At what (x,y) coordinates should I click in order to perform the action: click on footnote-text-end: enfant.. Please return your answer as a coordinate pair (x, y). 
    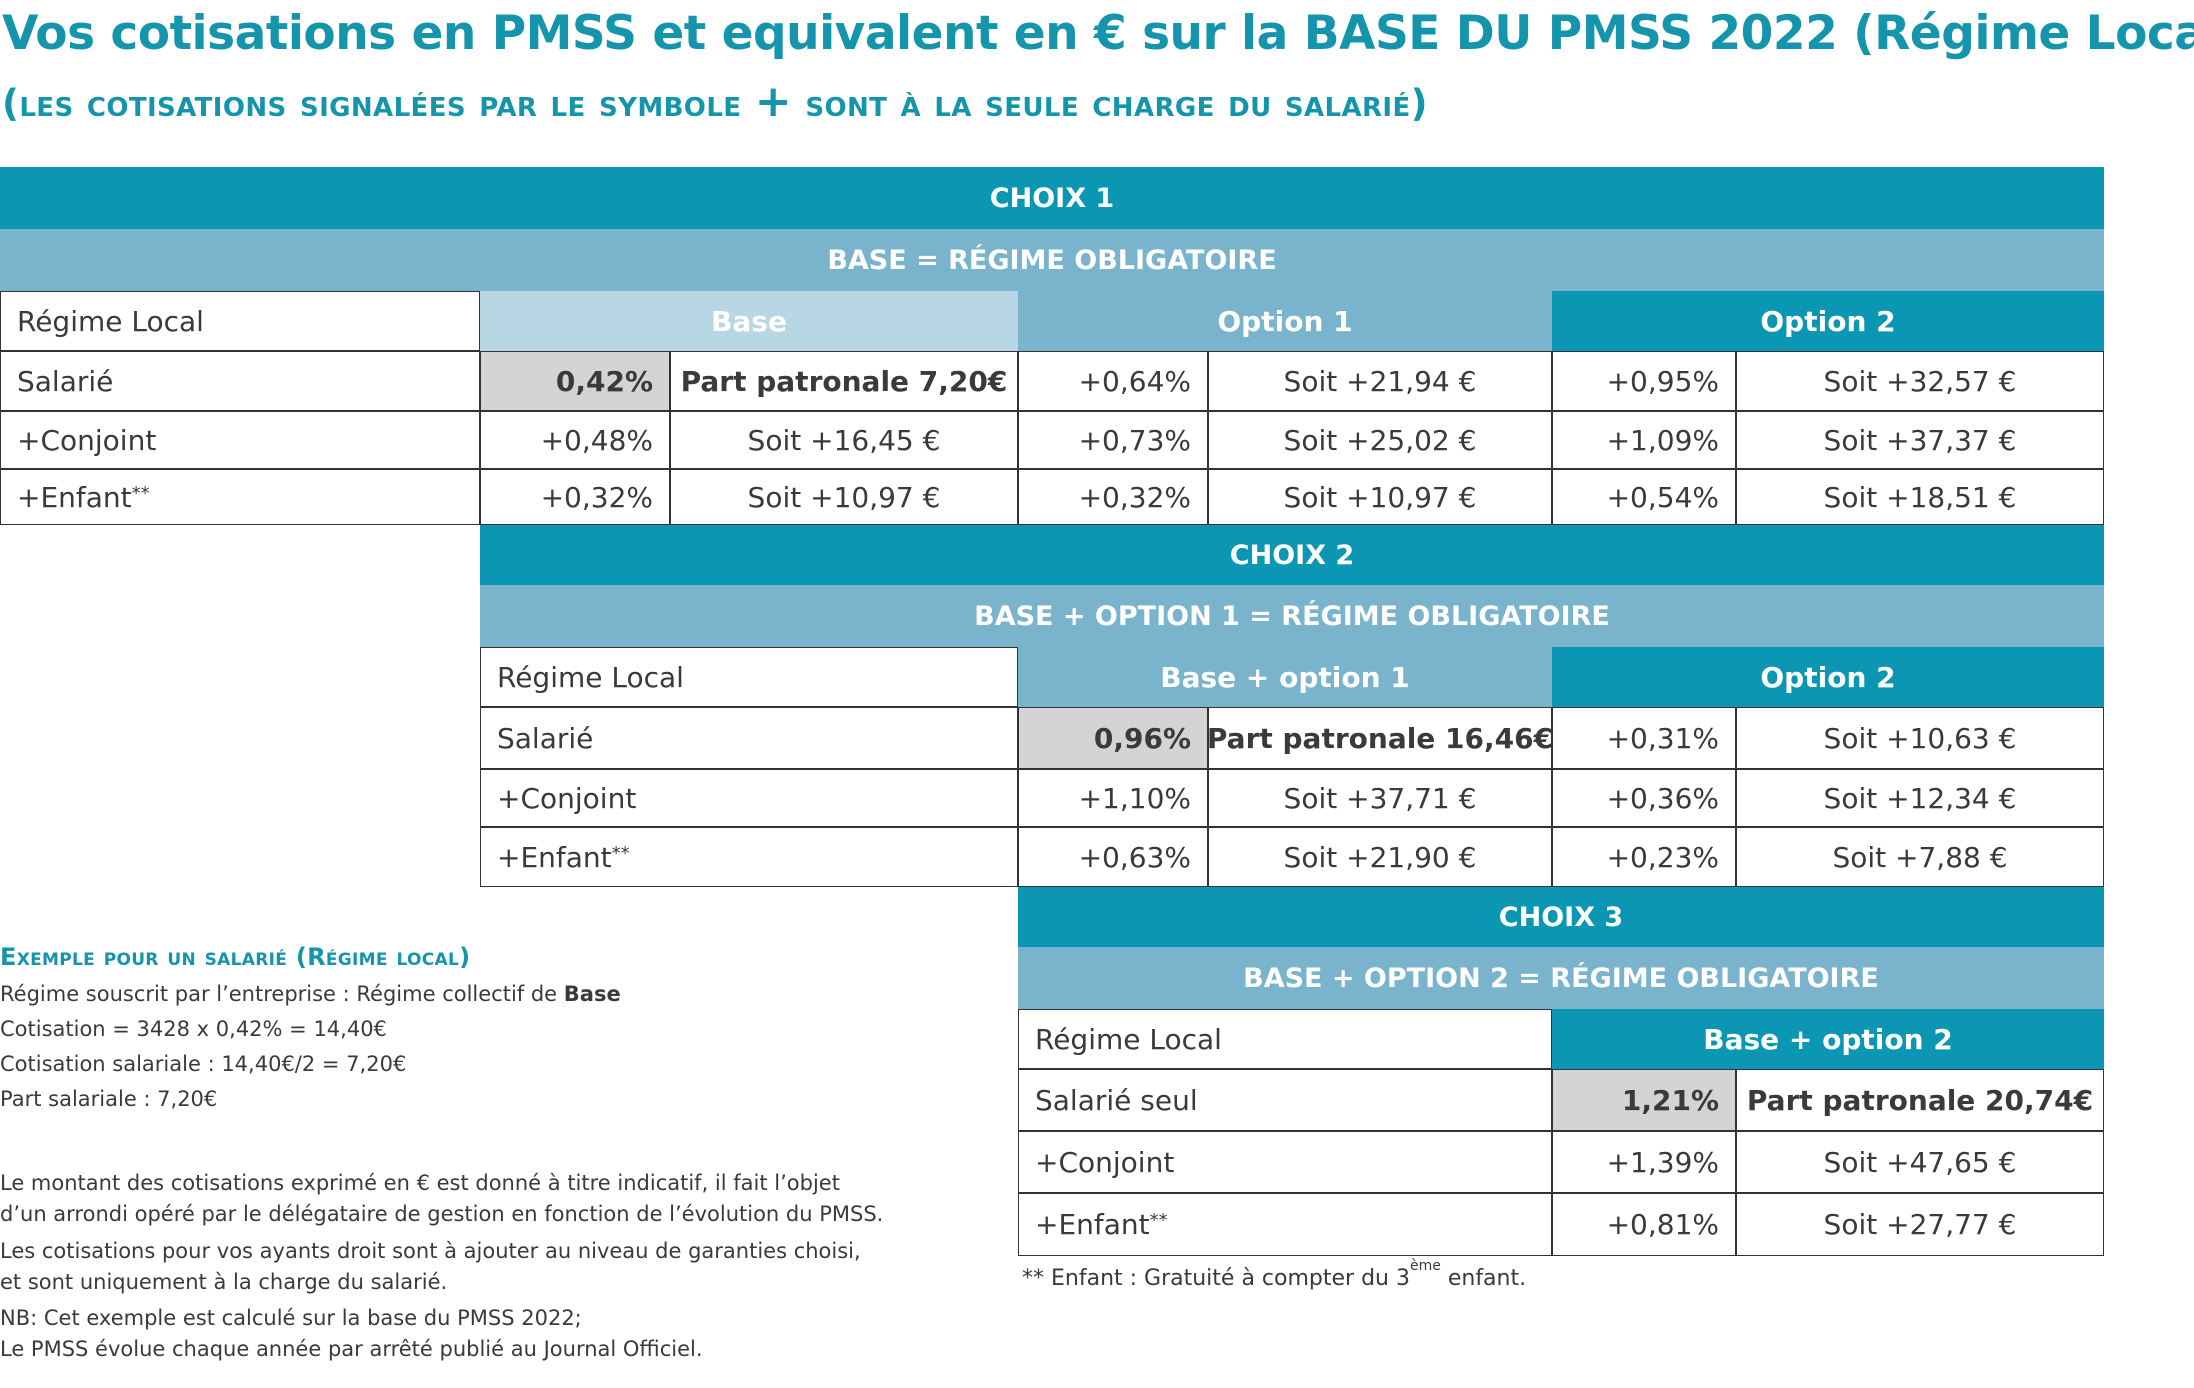
    Looking at the image, I should click on (1483, 1278).